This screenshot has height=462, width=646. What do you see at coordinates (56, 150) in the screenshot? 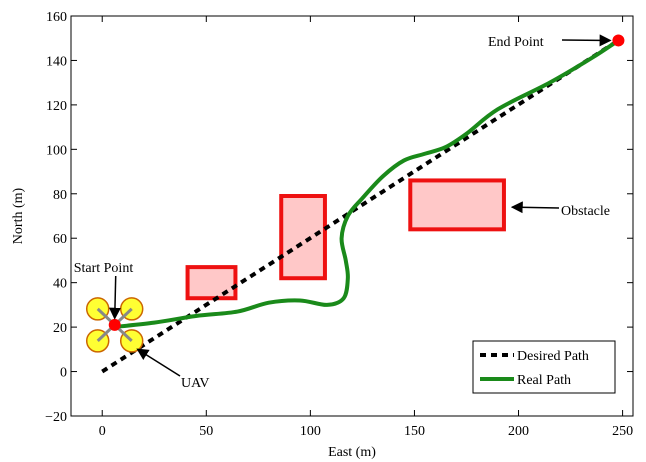
I see `y-tick-label: 100` at bounding box center [56, 150].